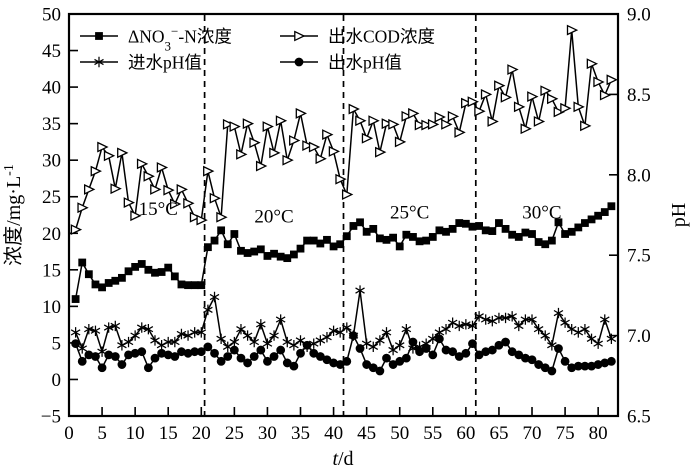 The height and width of the screenshot is (475, 700). What do you see at coordinates (300, 433) in the screenshot?
I see `x-tick-label: 35` at bounding box center [300, 433].